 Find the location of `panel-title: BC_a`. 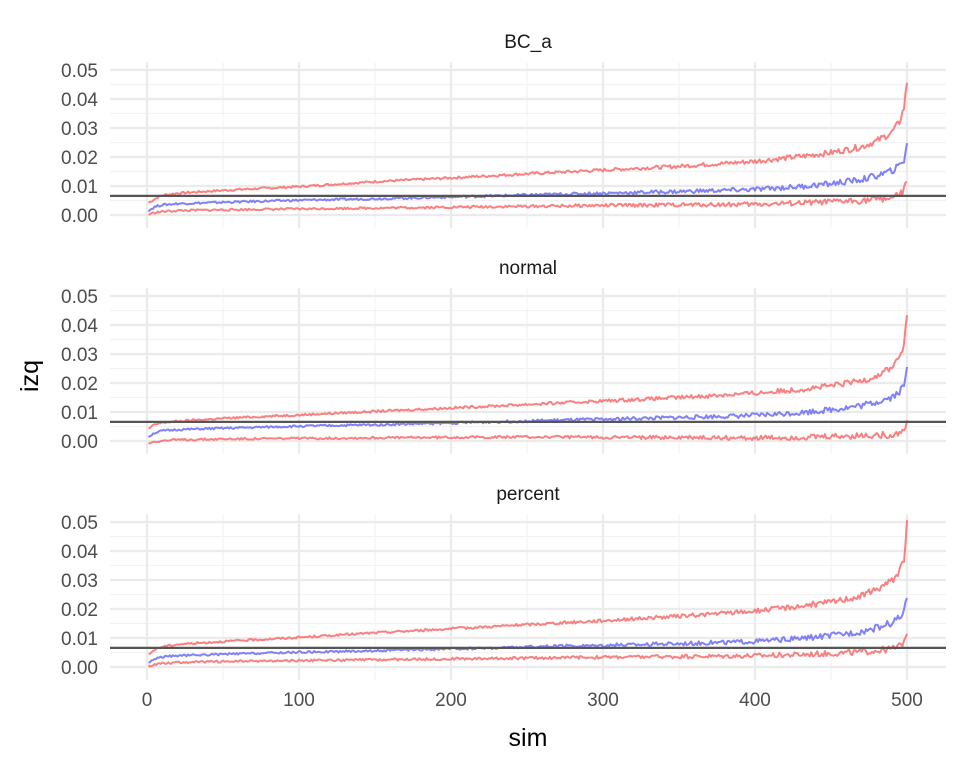

panel-title: BC_a is located at coordinates (528, 42).